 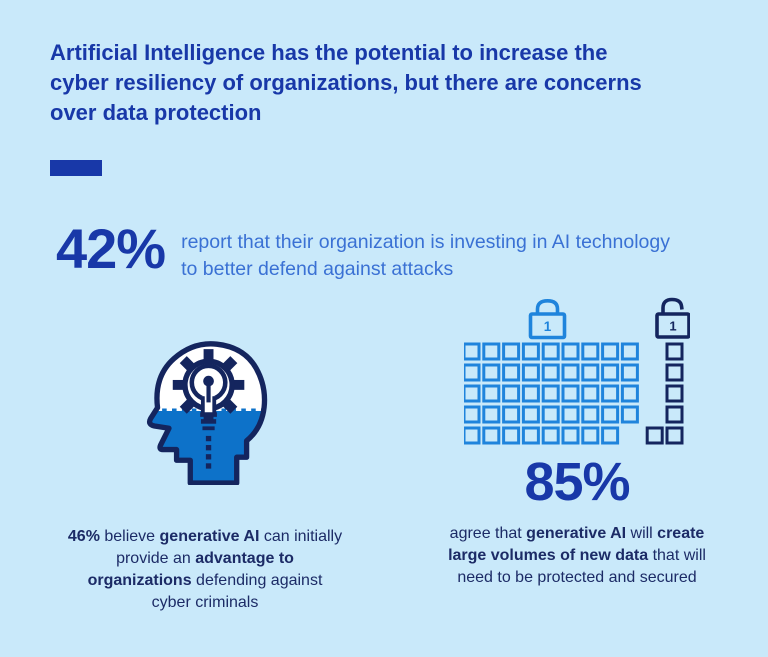 What do you see at coordinates (672, 318) in the screenshot?
I see `open-padlock-icon: 1` at bounding box center [672, 318].